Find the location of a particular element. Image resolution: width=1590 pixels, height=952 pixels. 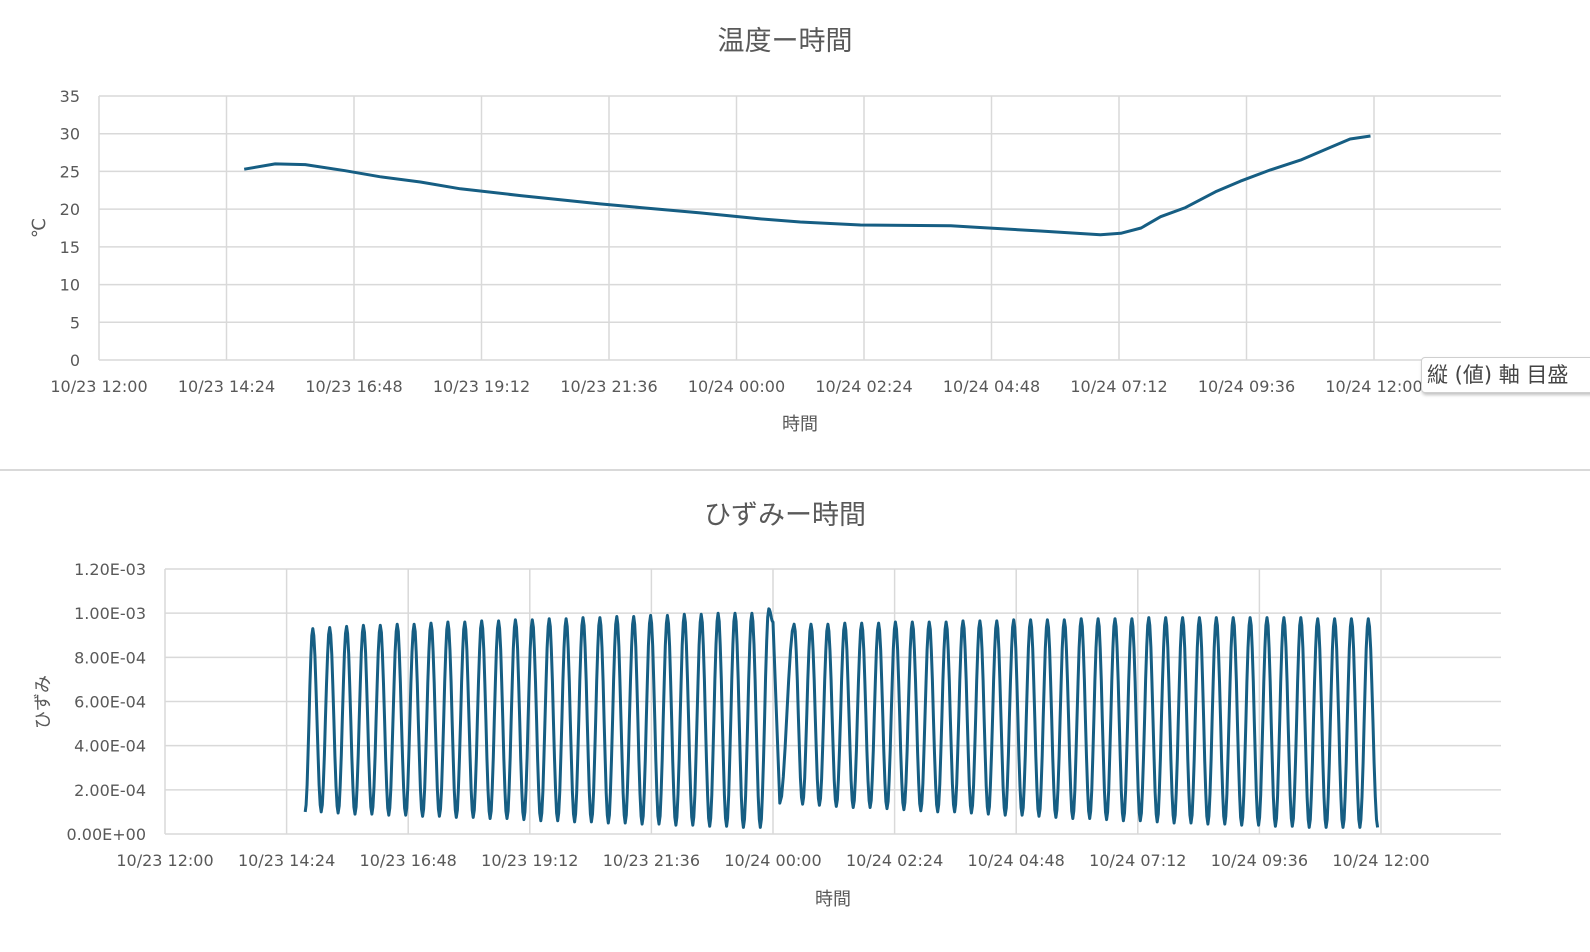

y-tick-label: 8.00E-04 is located at coordinates (110, 657).